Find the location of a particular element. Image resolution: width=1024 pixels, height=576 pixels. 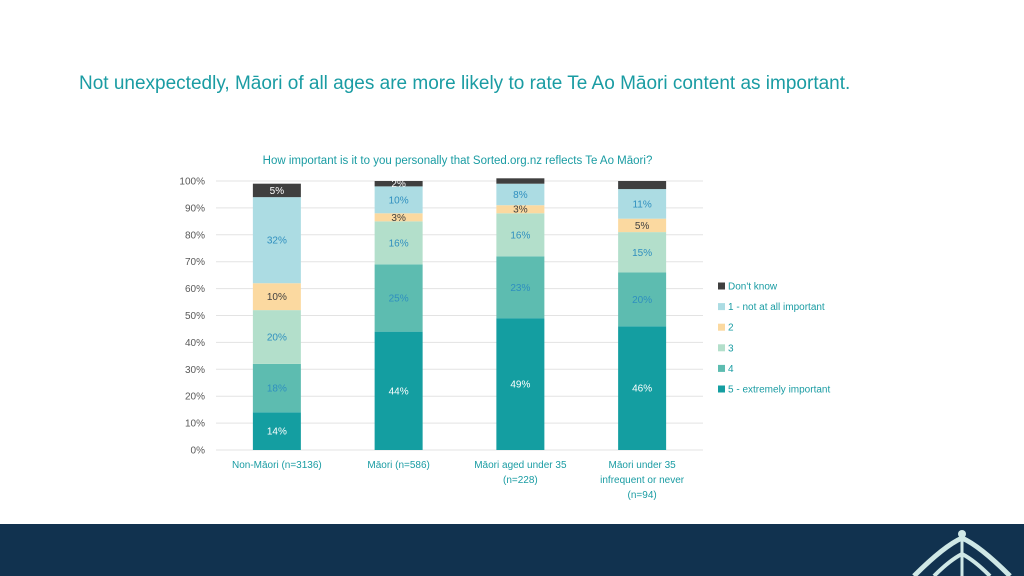

legend-label: 4 is located at coordinates (731, 369).